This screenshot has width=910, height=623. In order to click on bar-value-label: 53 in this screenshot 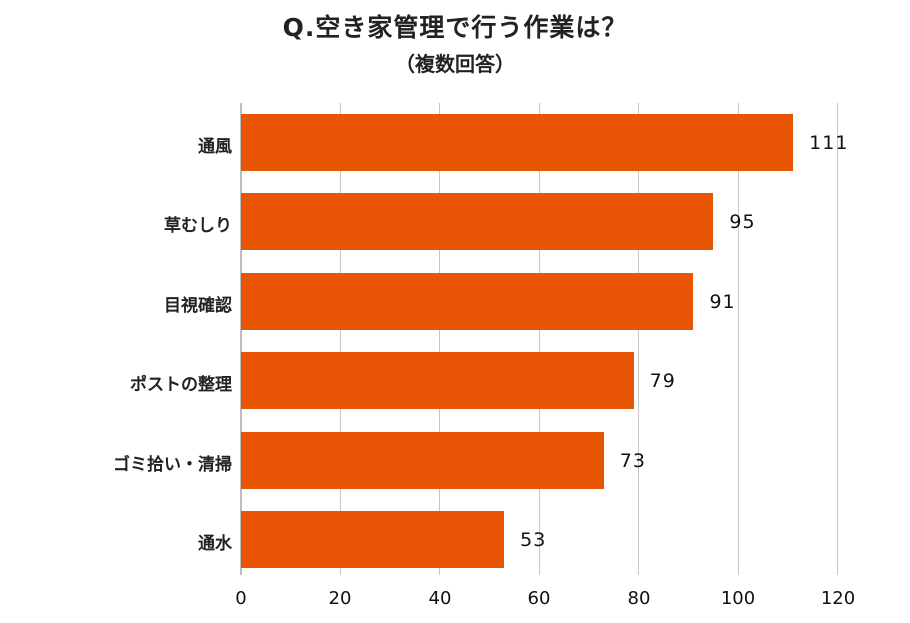, I will do `click(533, 540)`.